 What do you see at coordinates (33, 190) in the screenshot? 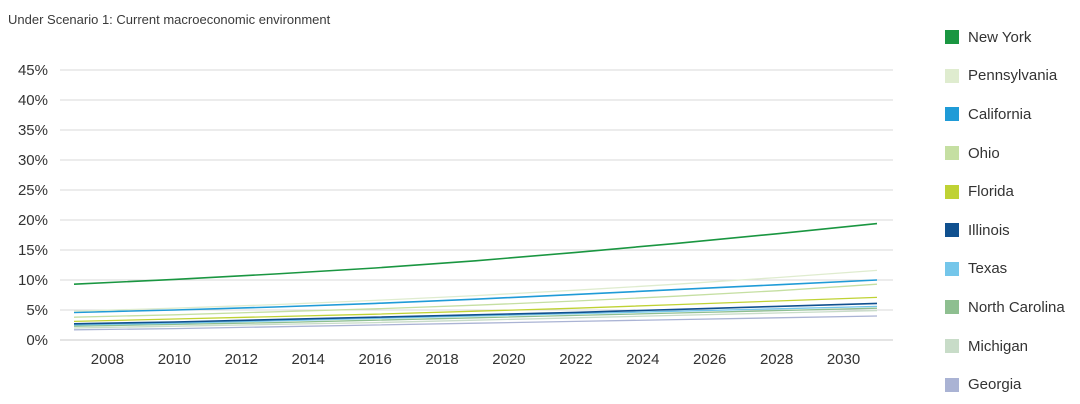
I see `y-tick-label: 25%` at bounding box center [33, 190].